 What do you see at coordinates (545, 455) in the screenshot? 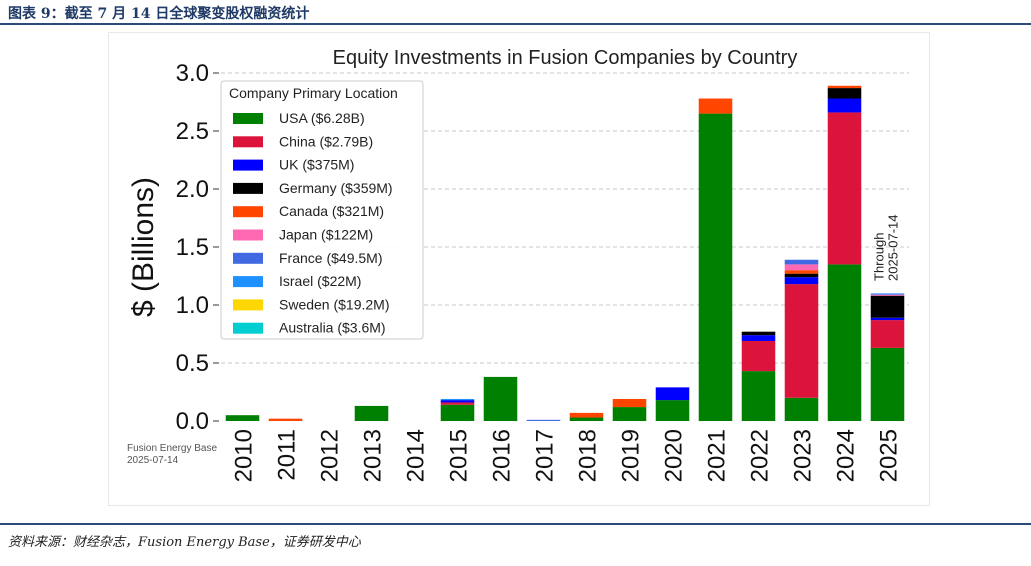
I see `x-tick-label: 2017` at bounding box center [545, 455].